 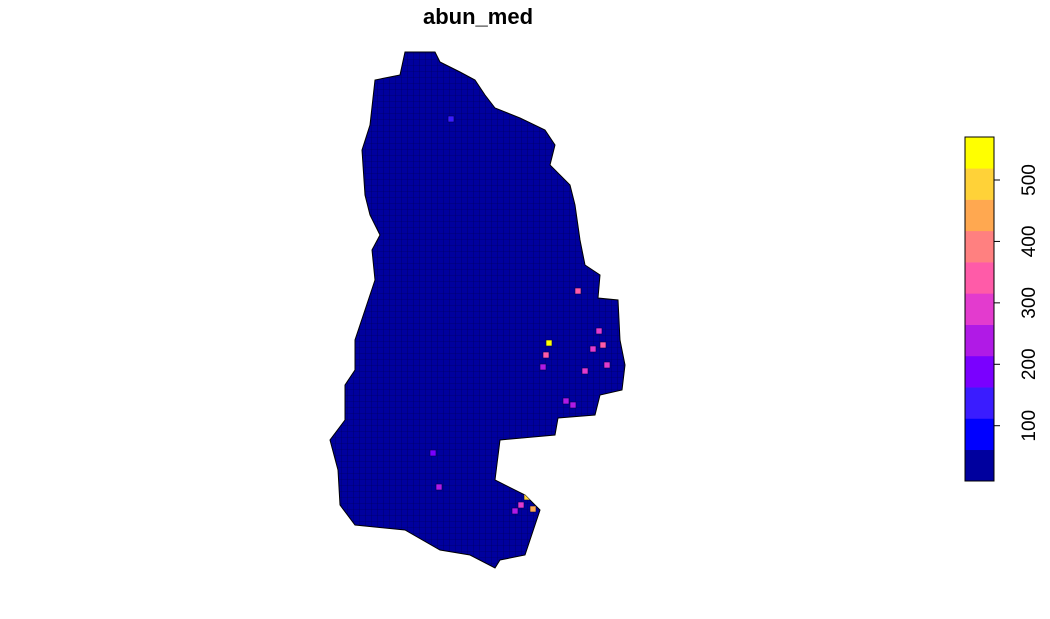 What do you see at coordinates (520, 315) in the screenshot?
I see `hotspot-cells` at bounding box center [520, 315].